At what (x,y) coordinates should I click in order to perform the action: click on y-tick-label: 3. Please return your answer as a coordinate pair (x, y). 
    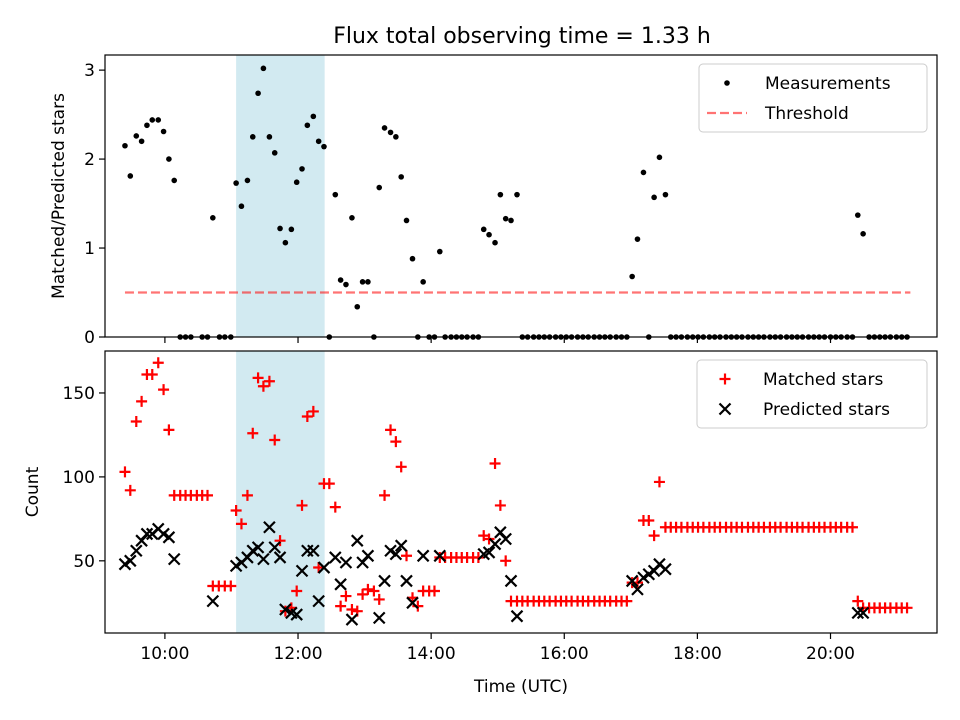
    Looking at the image, I should click on (89, 71).